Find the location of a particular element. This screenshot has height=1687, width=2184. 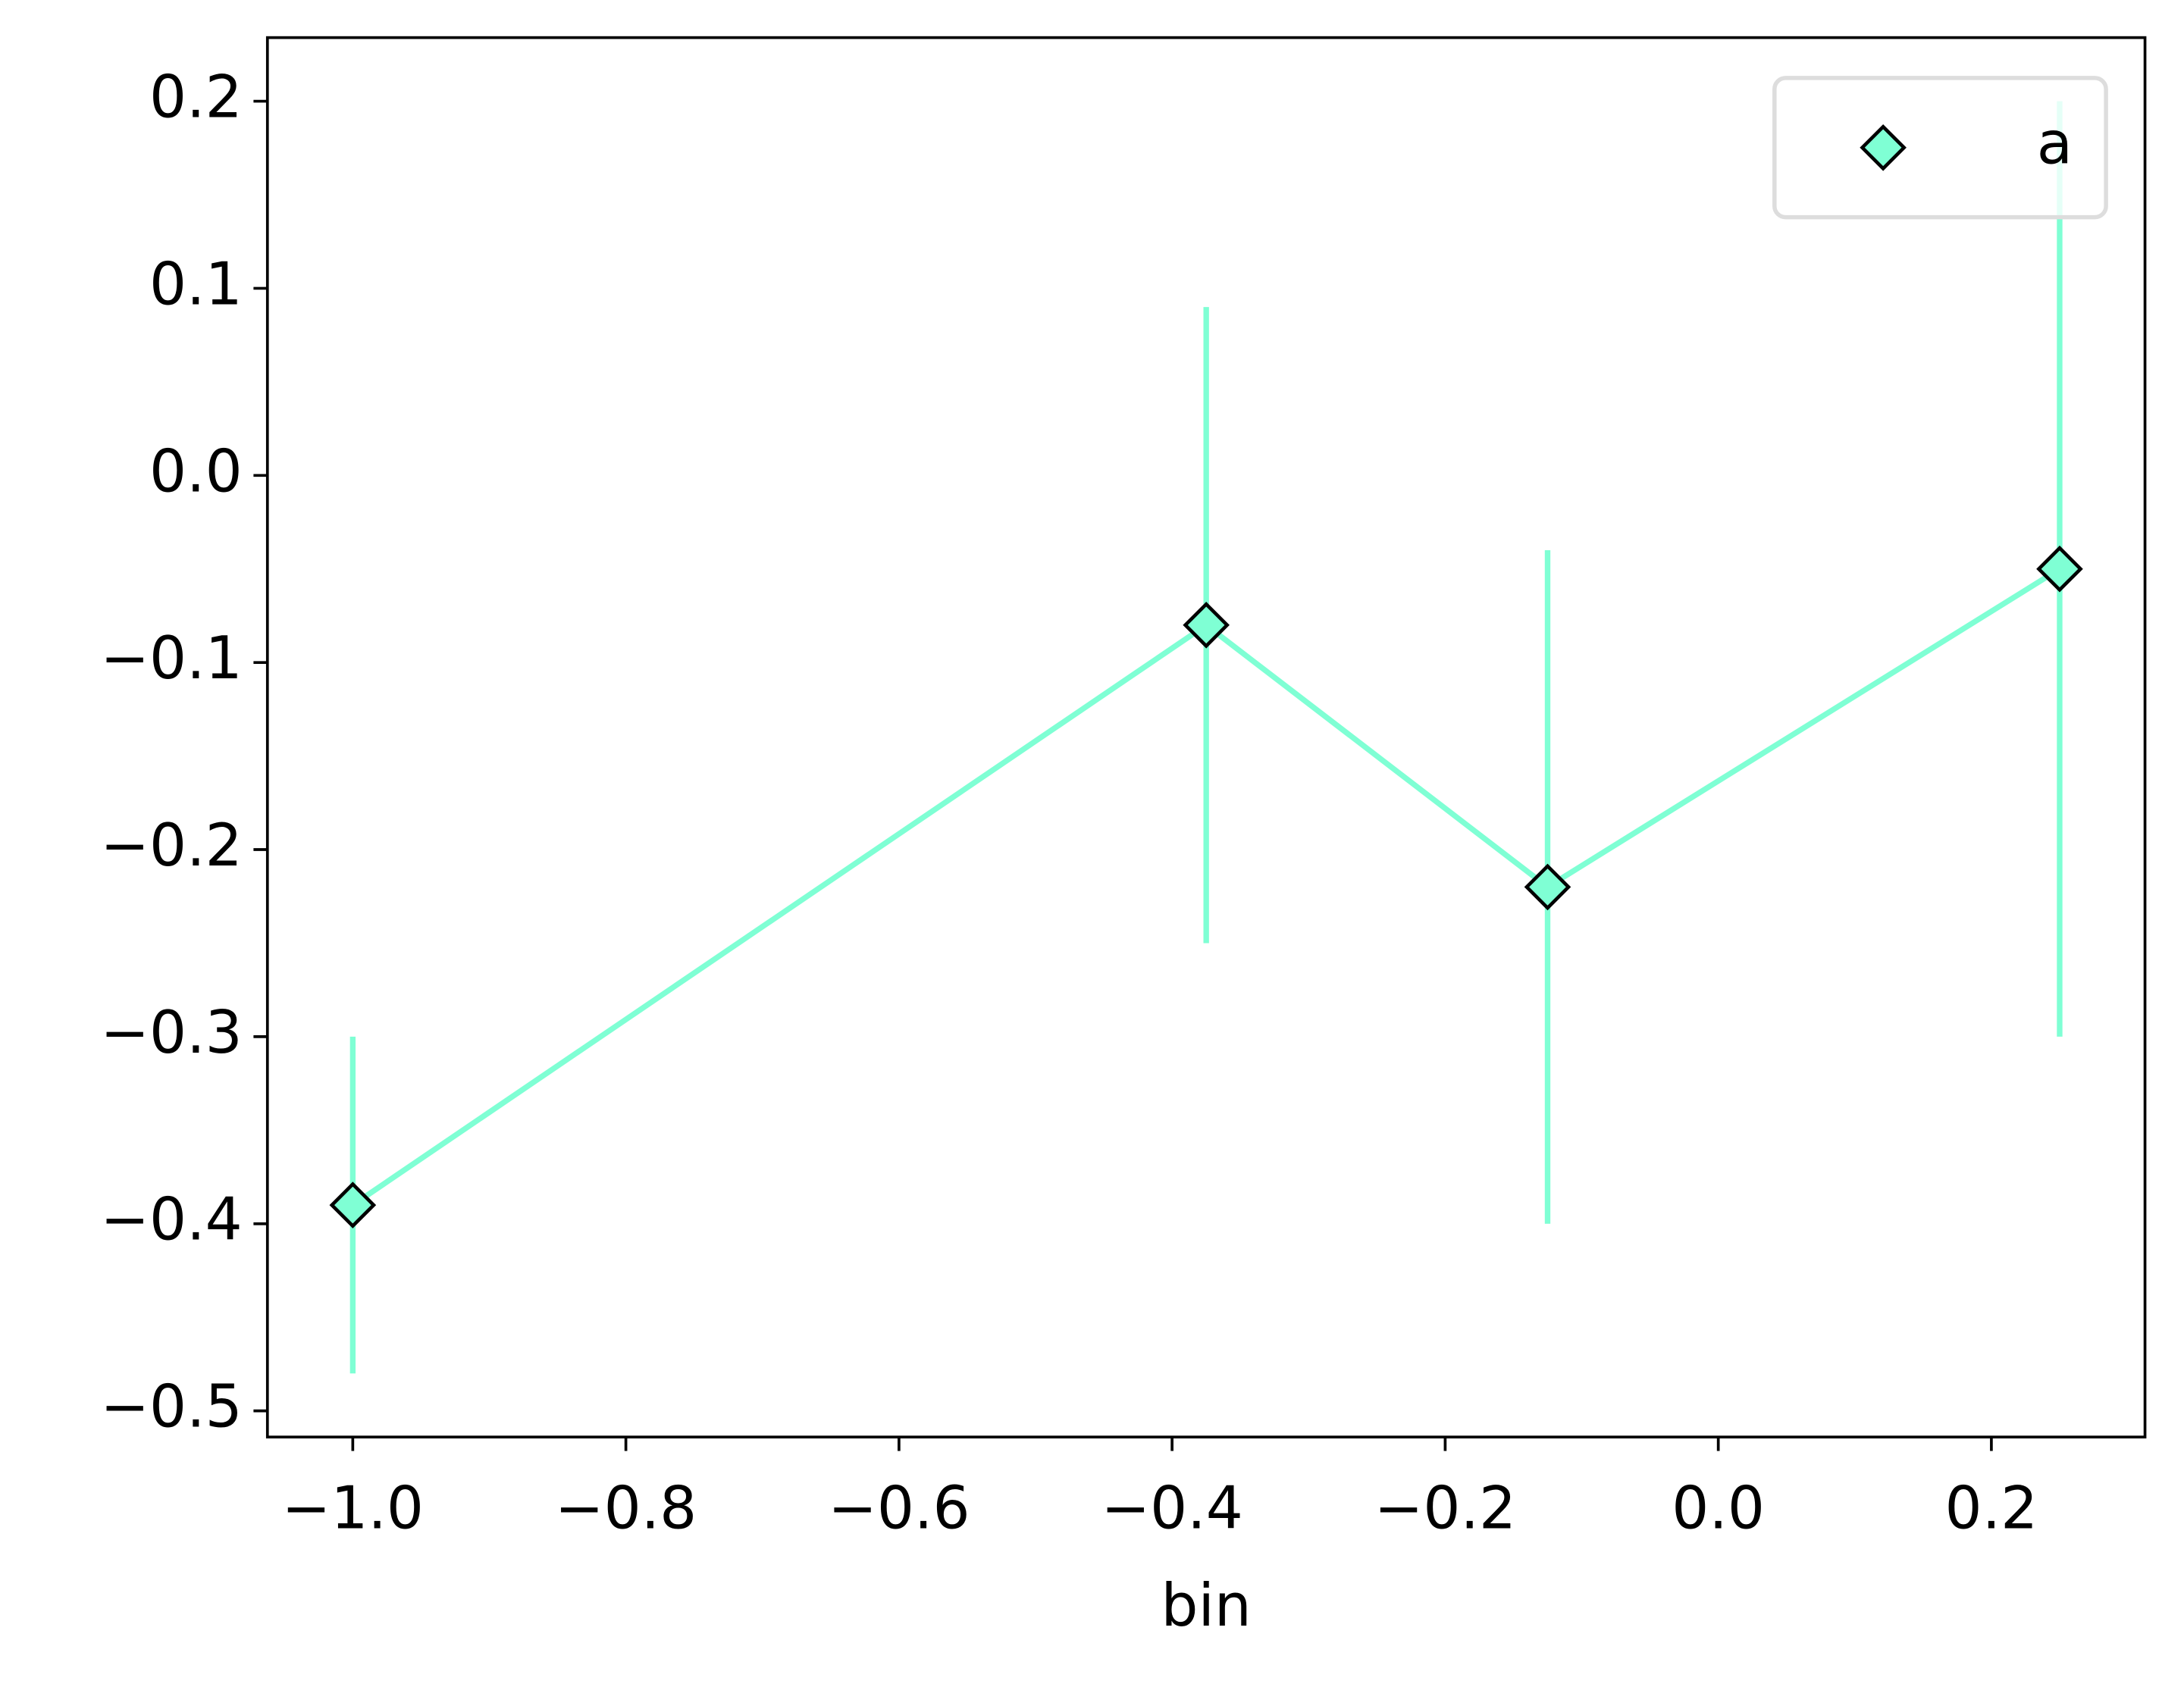

y-tick-label: 0.0 is located at coordinates (196, 471).